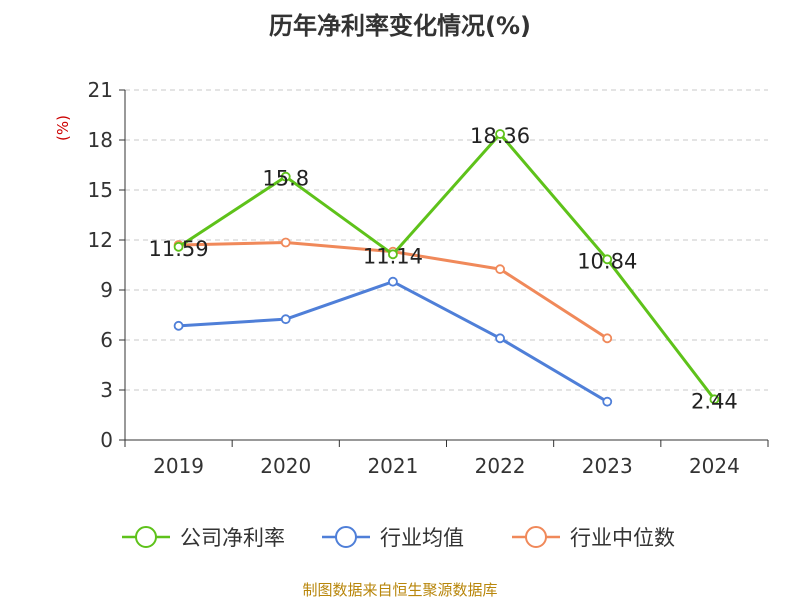  What do you see at coordinates (63, 128) in the screenshot?
I see `y-axis-unit-label: (%)` at bounding box center [63, 128].